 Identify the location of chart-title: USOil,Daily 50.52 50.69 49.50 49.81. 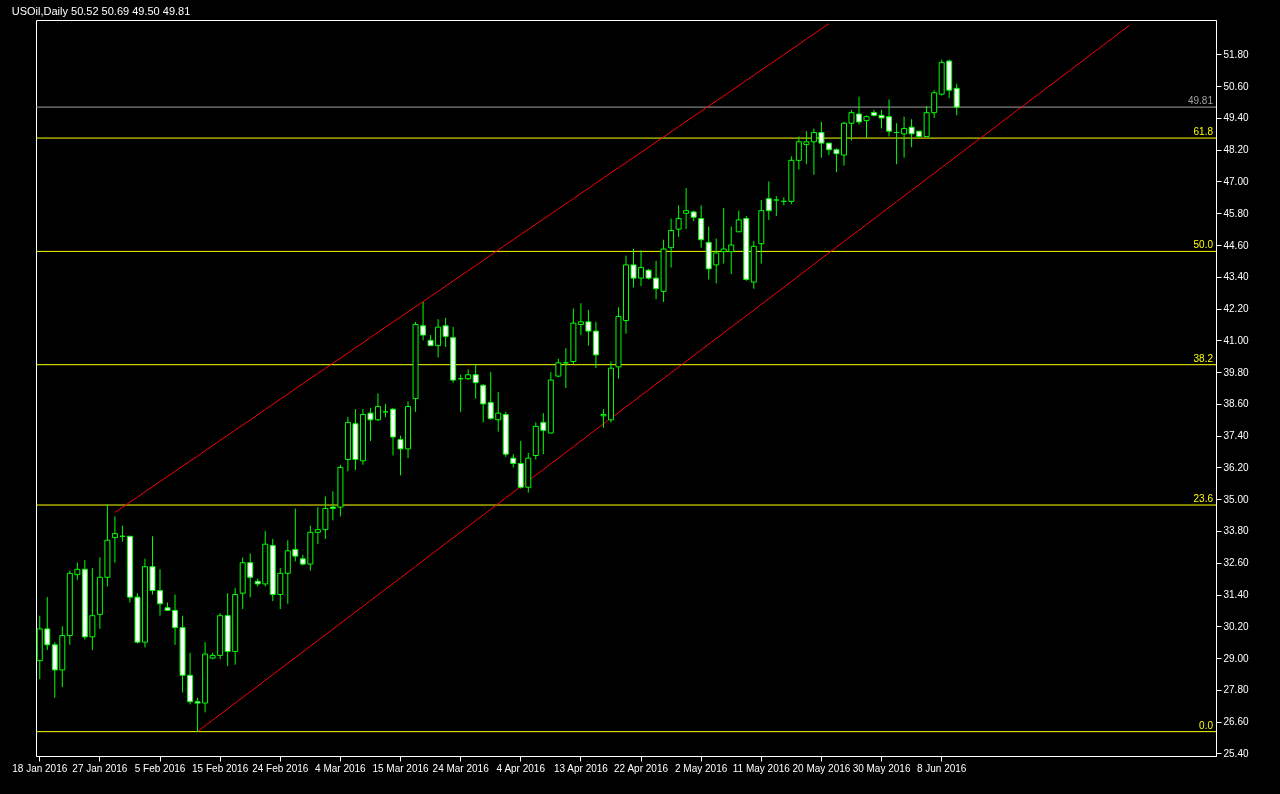
(101, 11).